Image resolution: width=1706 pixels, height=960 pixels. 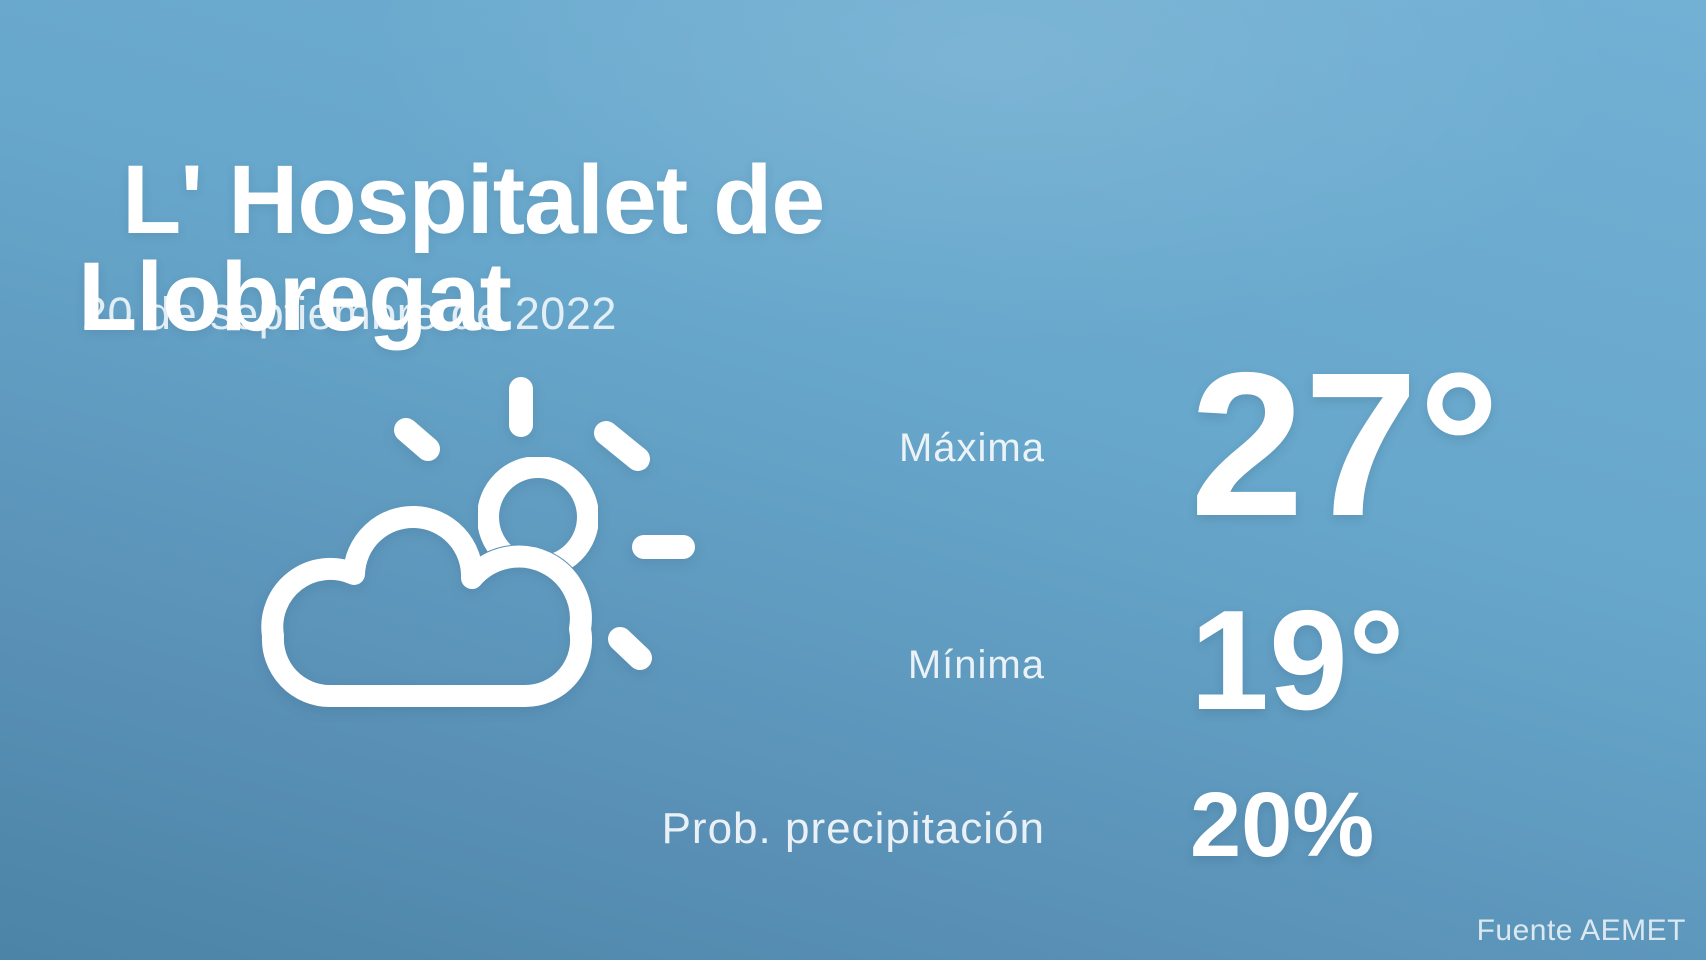 I want to click on cloud-icon, so click(x=427, y=606).